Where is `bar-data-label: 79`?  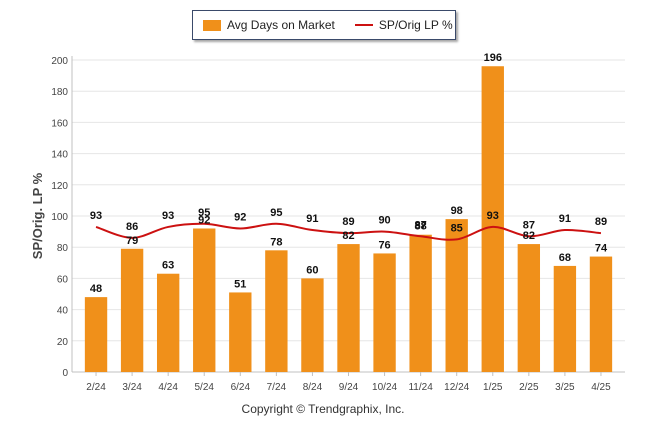 bar-data-label: 79 is located at coordinates (132, 241).